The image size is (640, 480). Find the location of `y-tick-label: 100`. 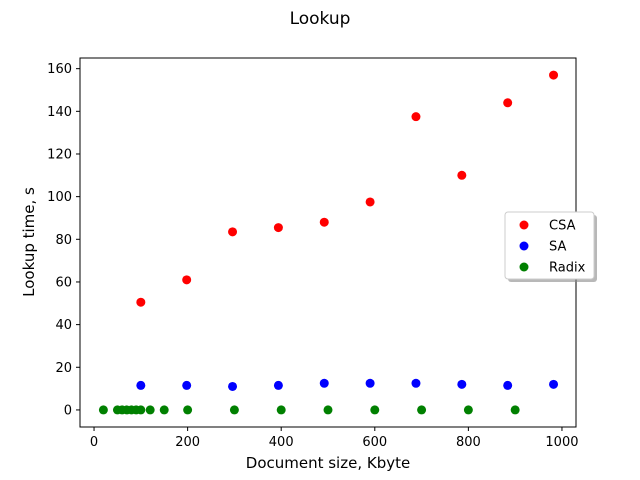

y-tick-label: 100 is located at coordinates (59, 197).